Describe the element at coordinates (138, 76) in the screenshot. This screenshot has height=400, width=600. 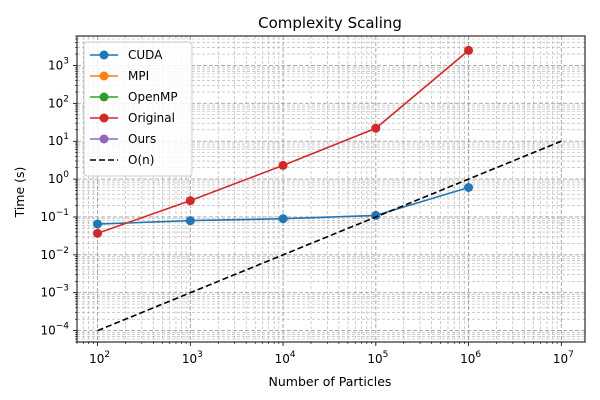
I see `legend-label: MPI` at that location.